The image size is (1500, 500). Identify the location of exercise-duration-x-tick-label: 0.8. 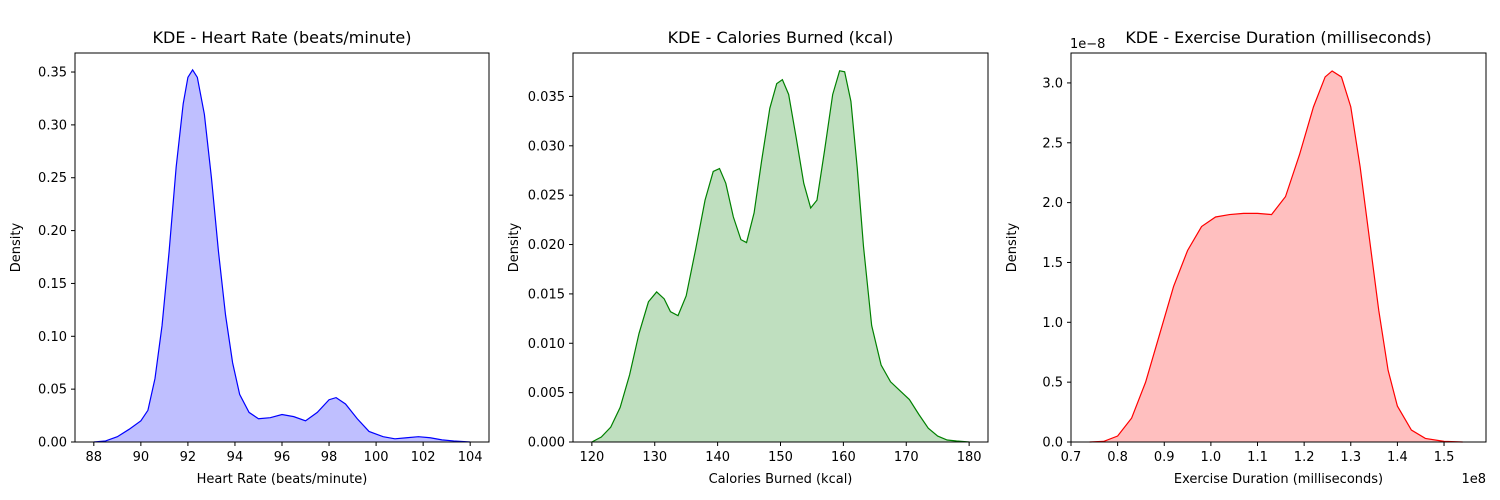
(1117, 457).